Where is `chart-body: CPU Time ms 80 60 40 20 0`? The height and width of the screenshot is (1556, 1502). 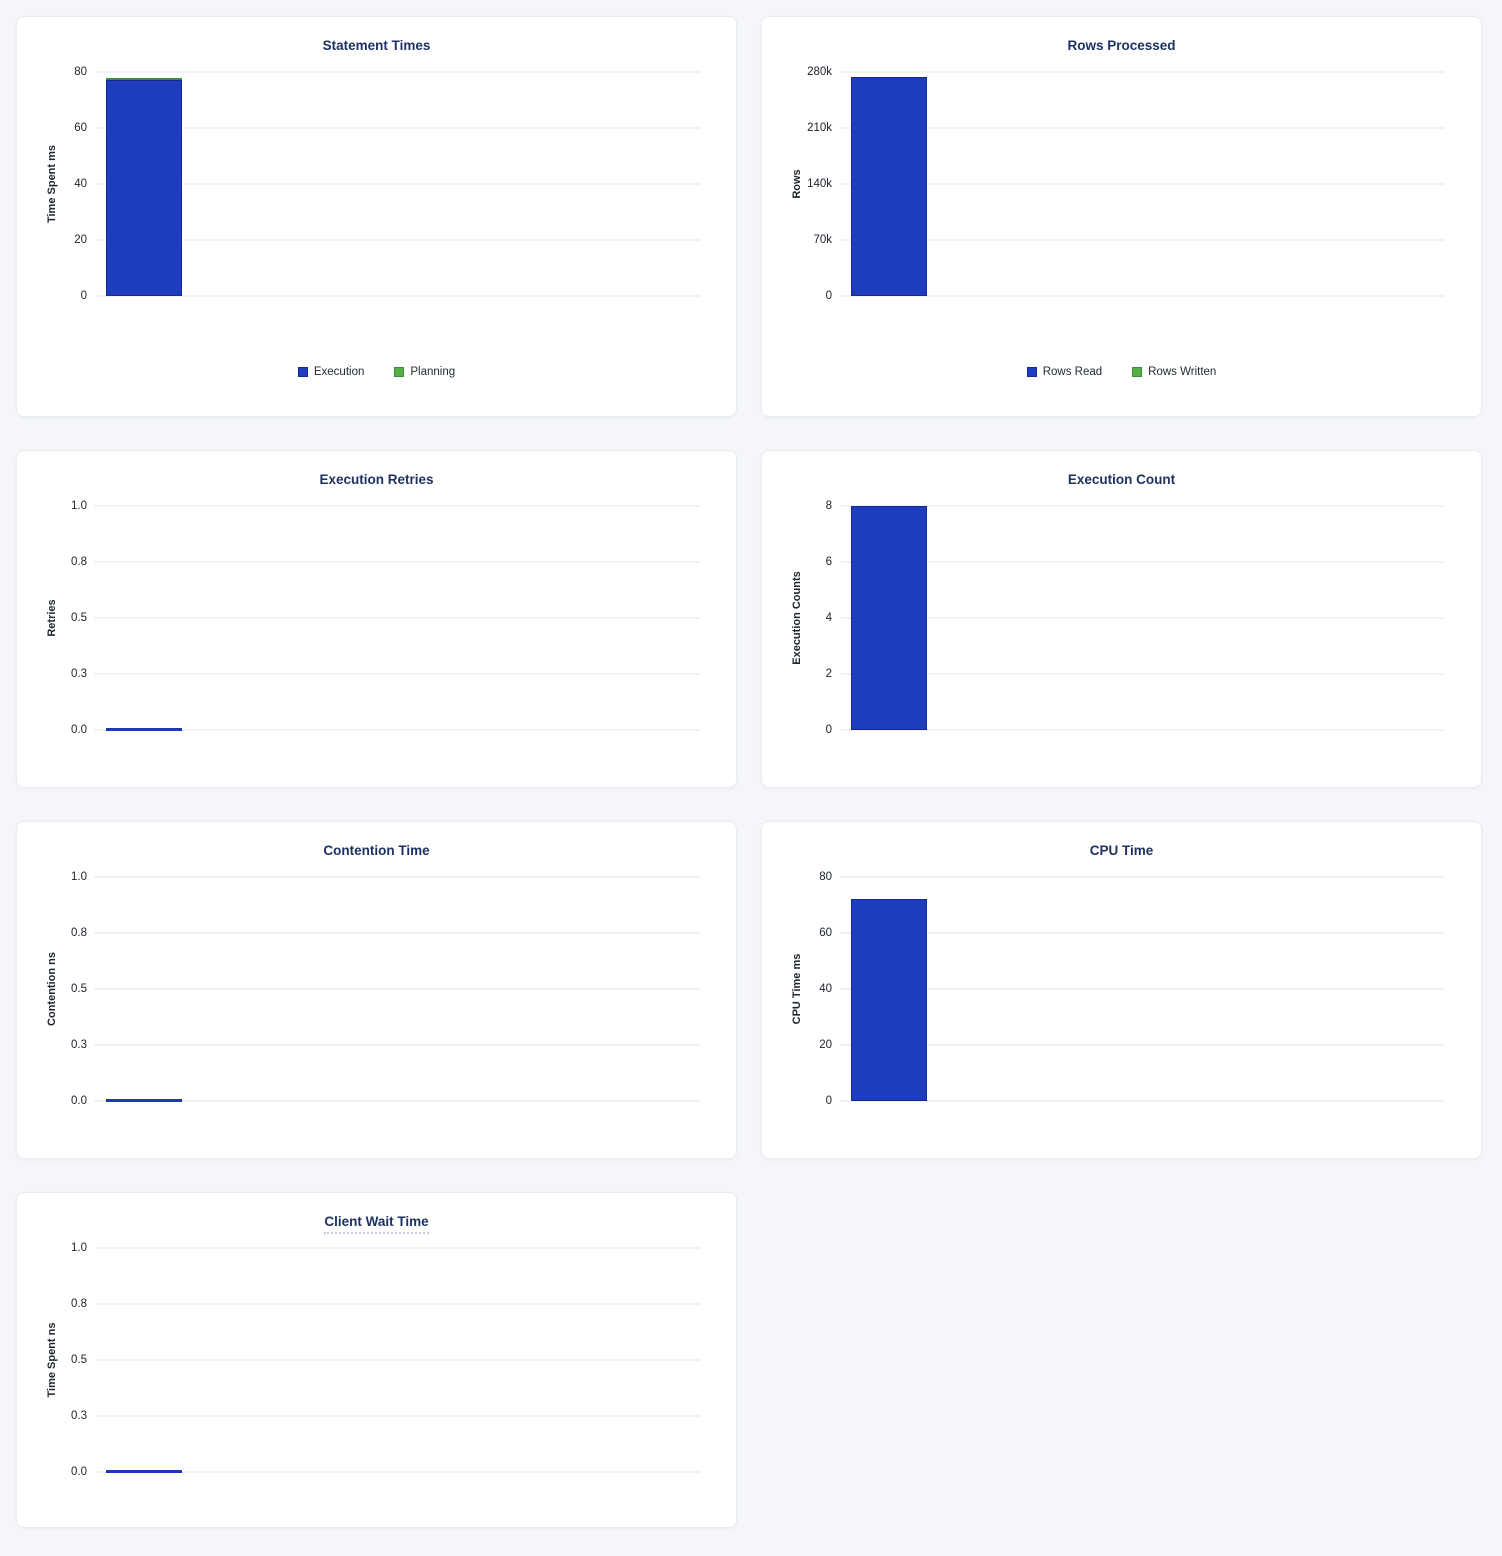
chart-body: CPU Time ms 80 60 40 20 0 is located at coordinates (1103, 989).